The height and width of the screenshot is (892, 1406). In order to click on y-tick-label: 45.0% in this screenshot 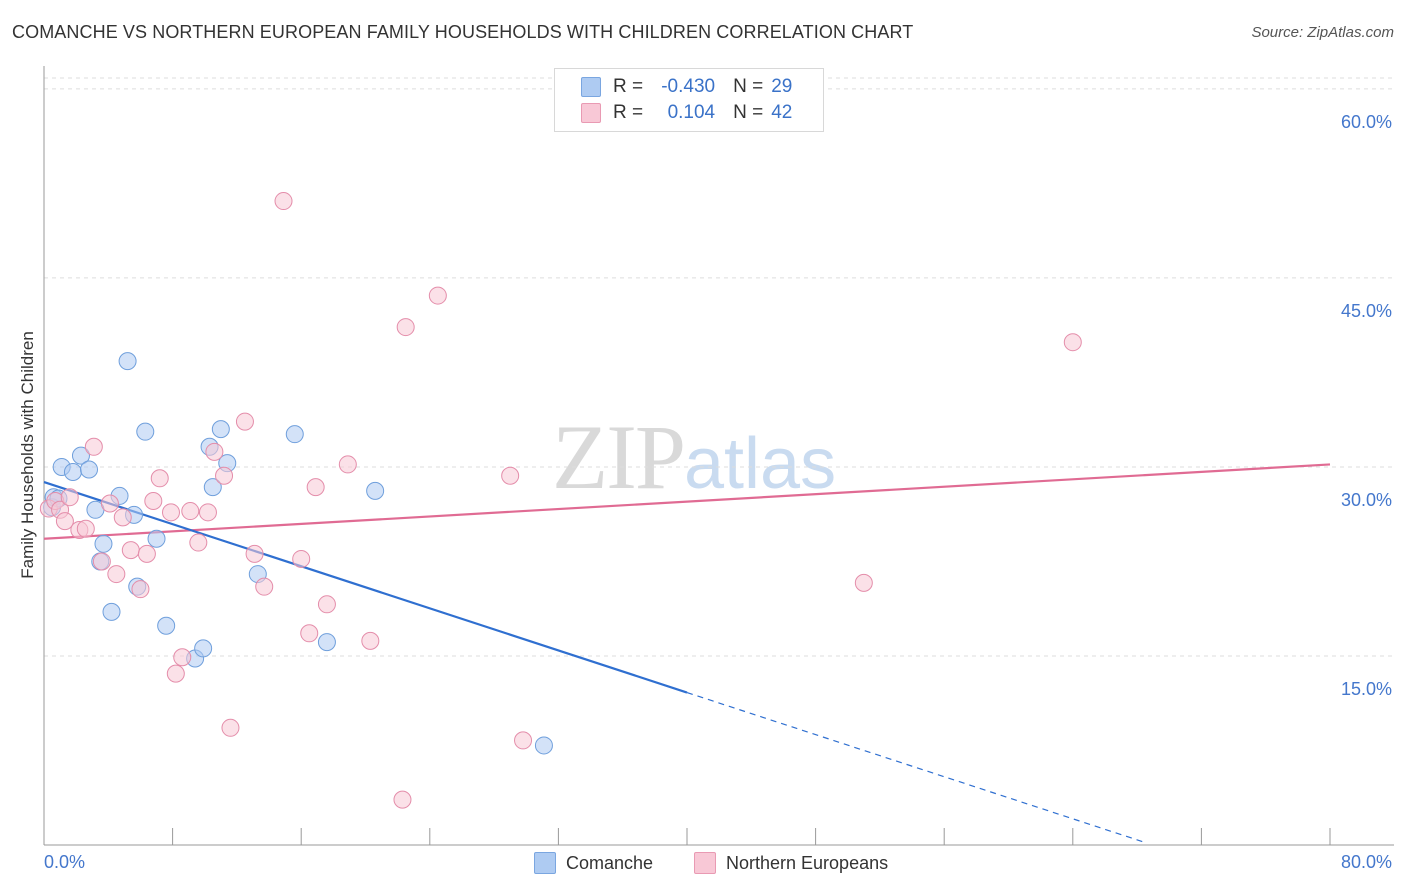, I will do `click(1366, 310)`.